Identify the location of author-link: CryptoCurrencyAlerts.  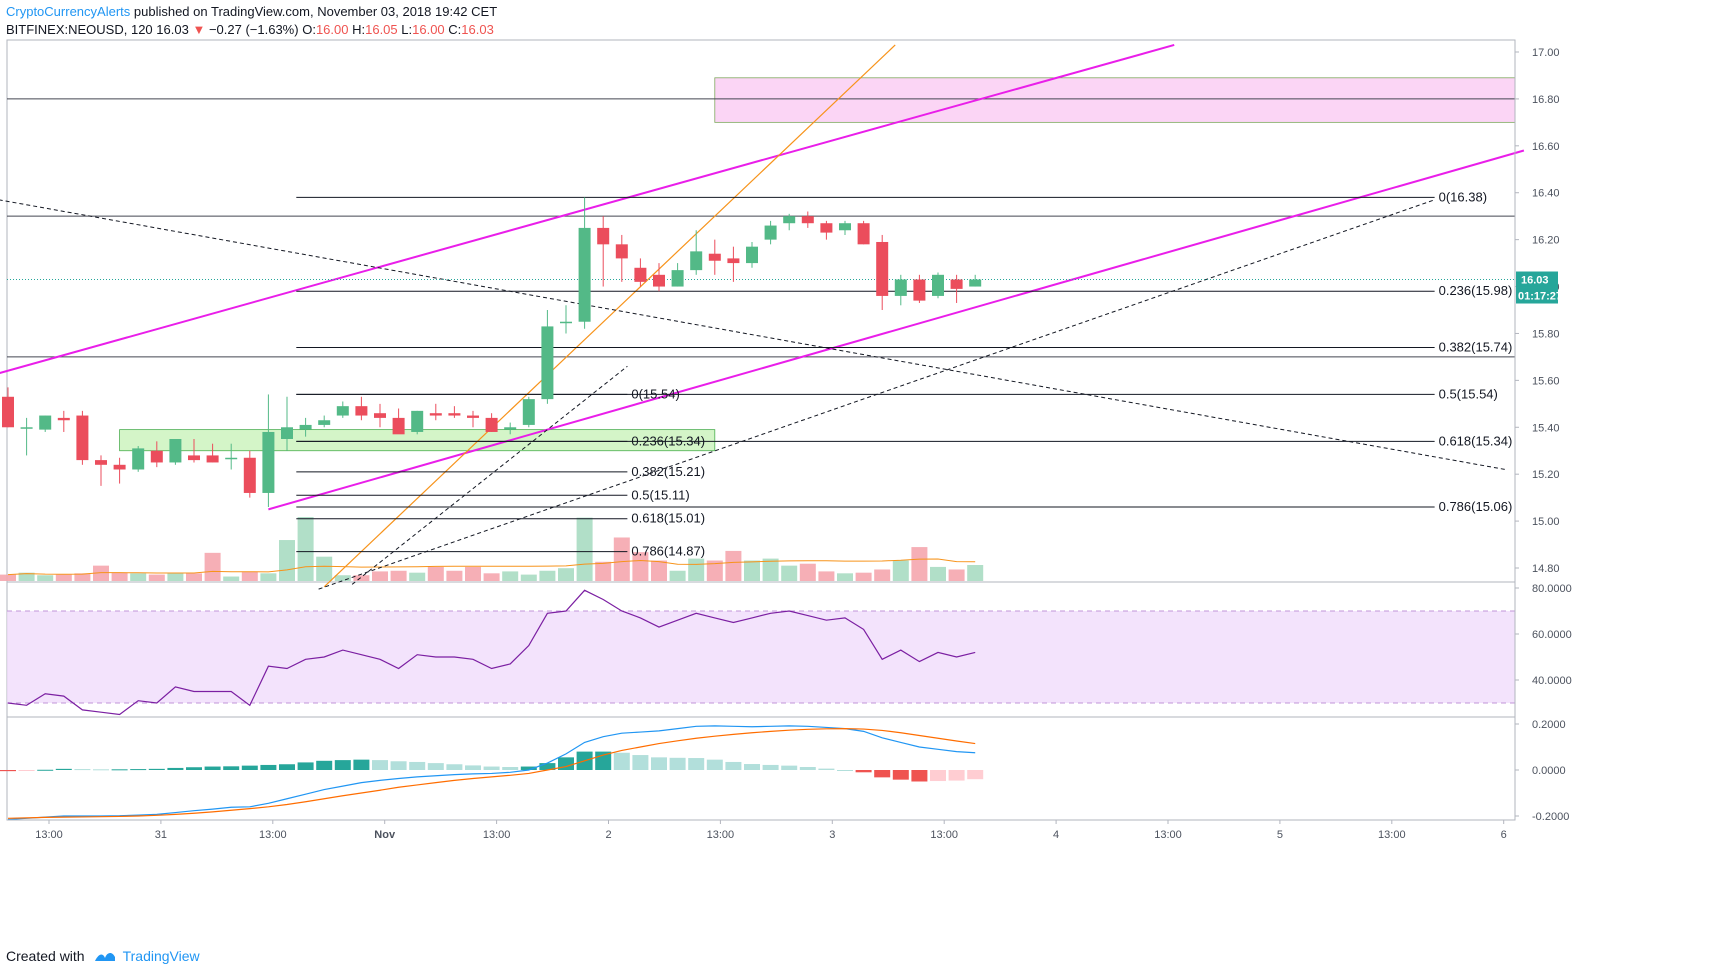
(68, 11).